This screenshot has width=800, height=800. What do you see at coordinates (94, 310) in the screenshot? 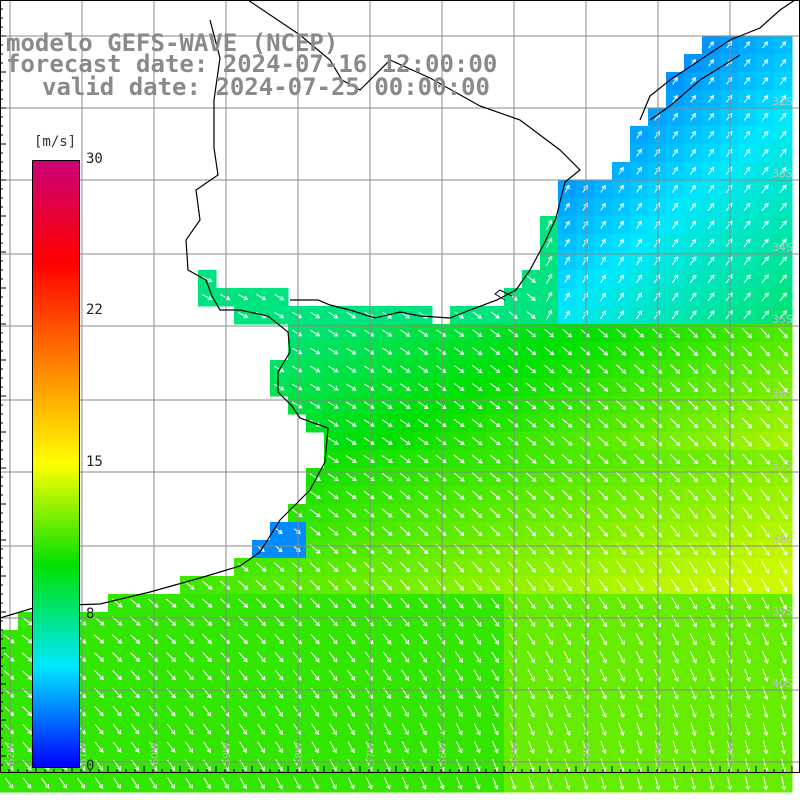
I see `colorbar-tick-22: 22` at bounding box center [94, 310].